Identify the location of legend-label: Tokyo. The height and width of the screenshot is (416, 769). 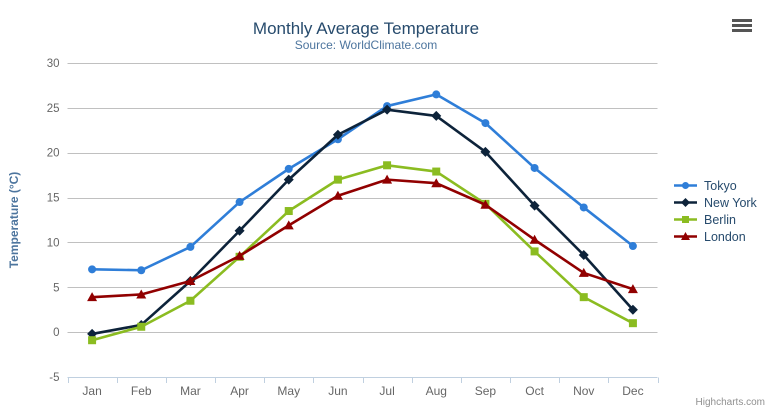
(720, 185).